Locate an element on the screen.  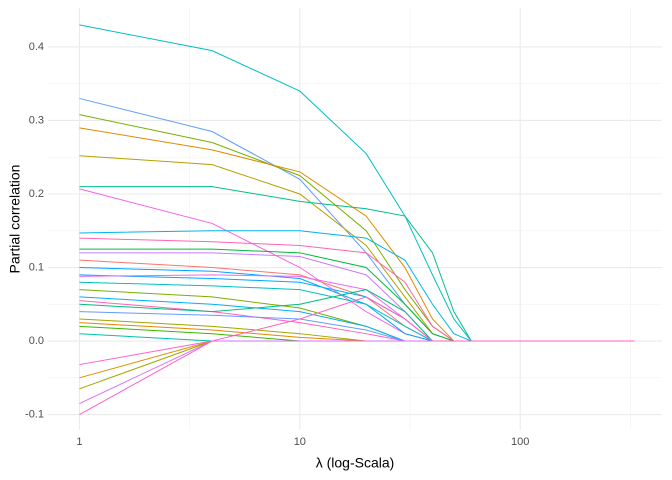
y-tick-label: 0.1 is located at coordinates (36, 267).